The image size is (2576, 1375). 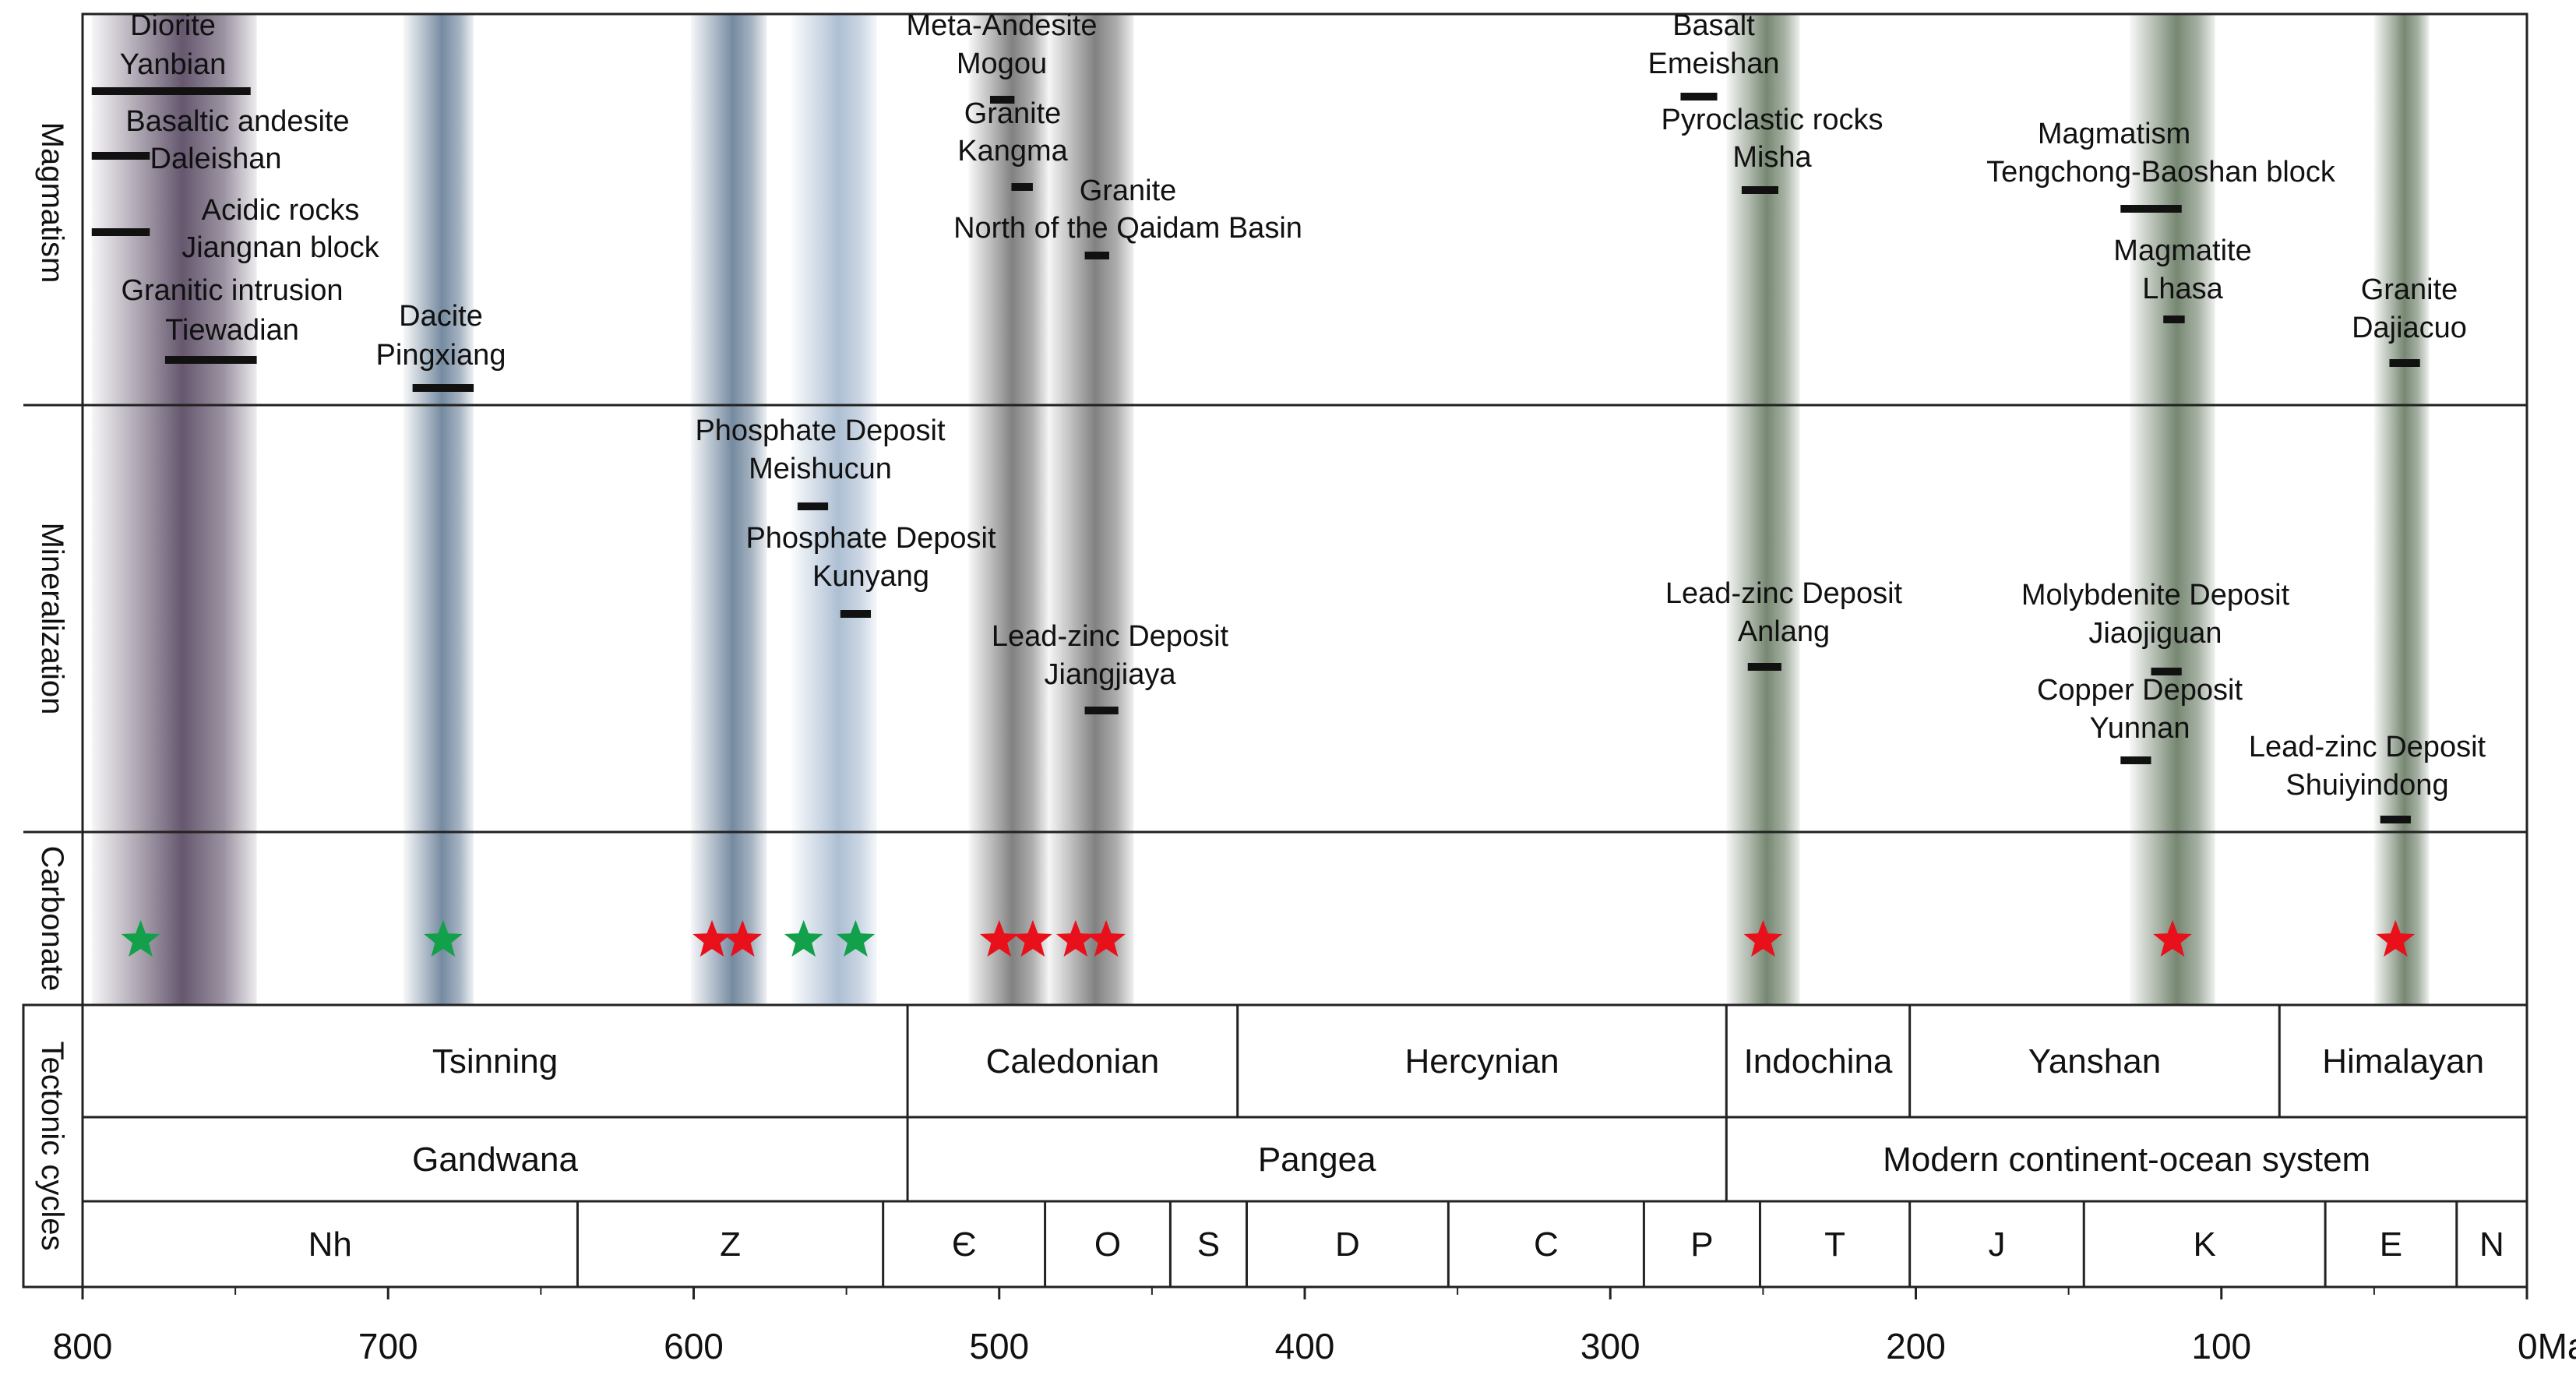 What do you see at coordinates (232, 330) in the screenshot?
I see `magmatism-event-location: Tiewadian` at bounding box center [232, 330].